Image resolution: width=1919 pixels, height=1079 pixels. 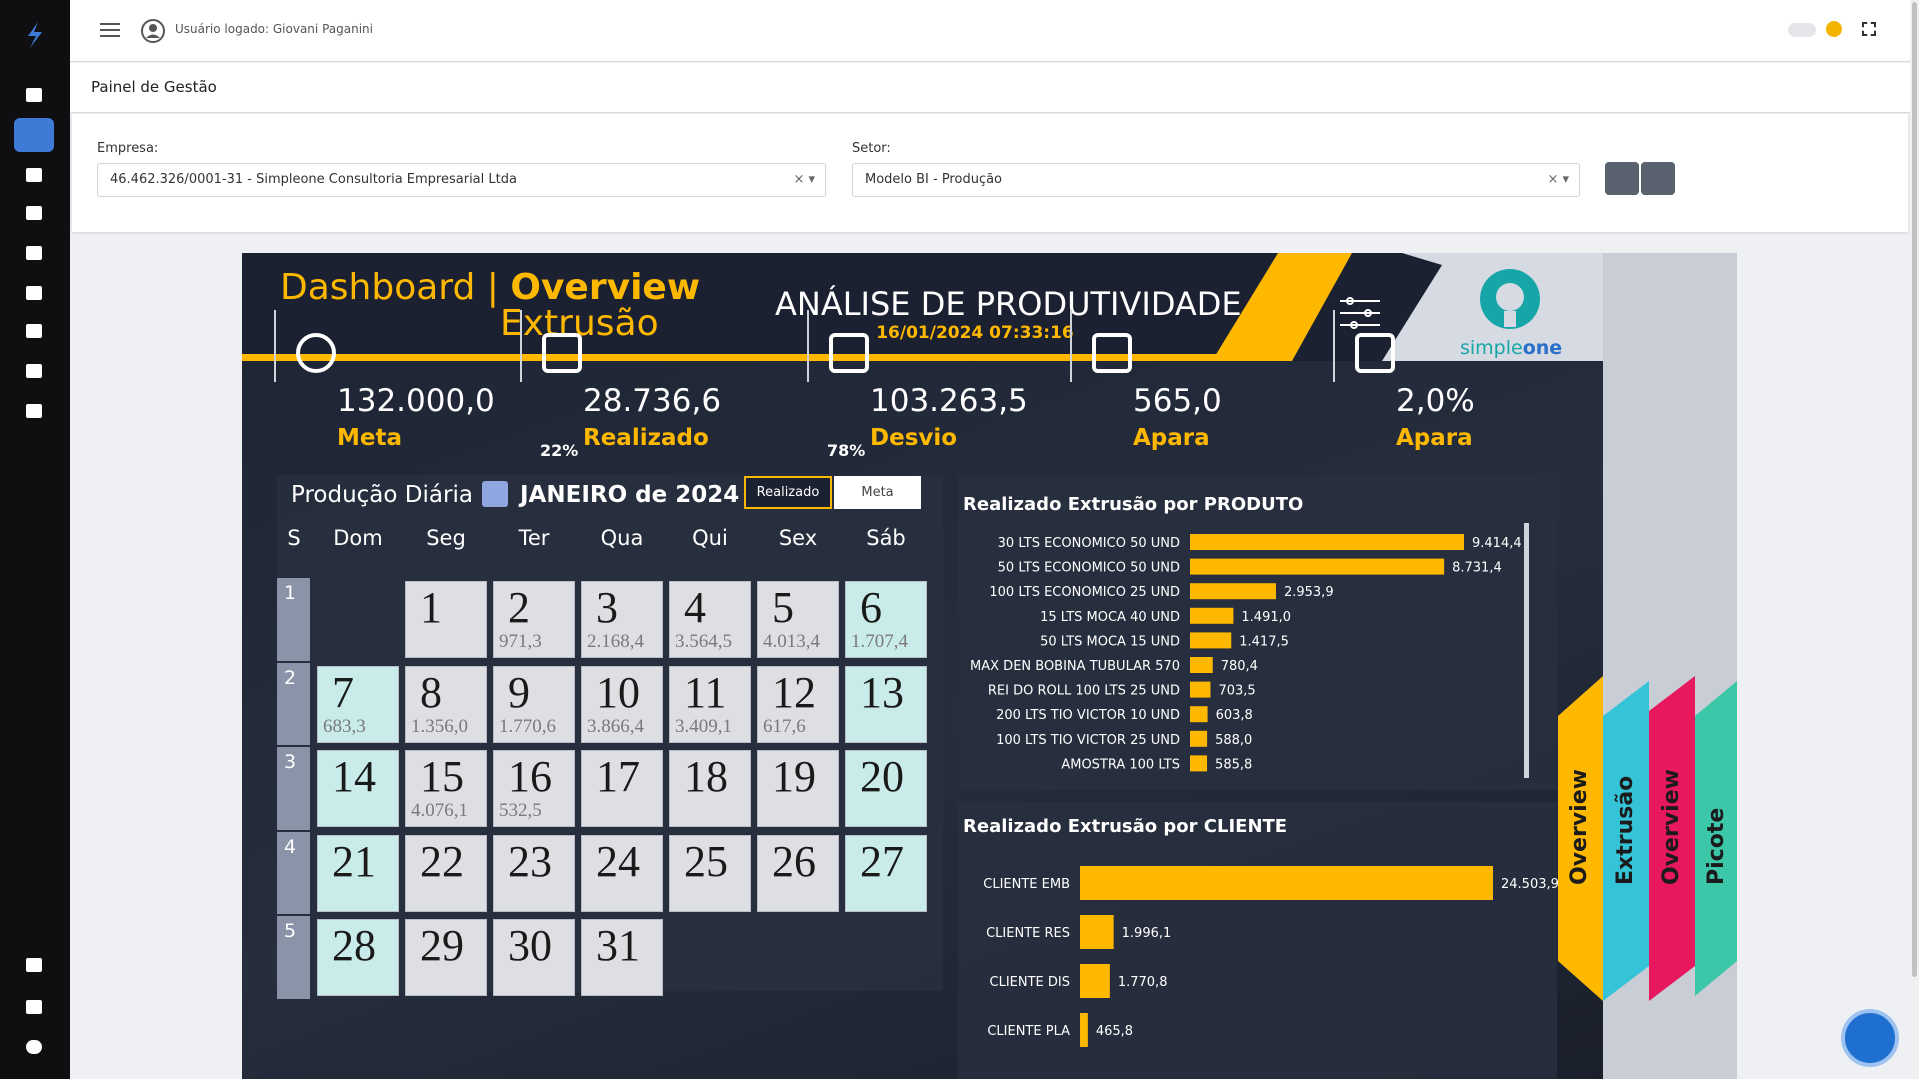 I want to click on tab-label: Picote, so click(x=1716, y=846).